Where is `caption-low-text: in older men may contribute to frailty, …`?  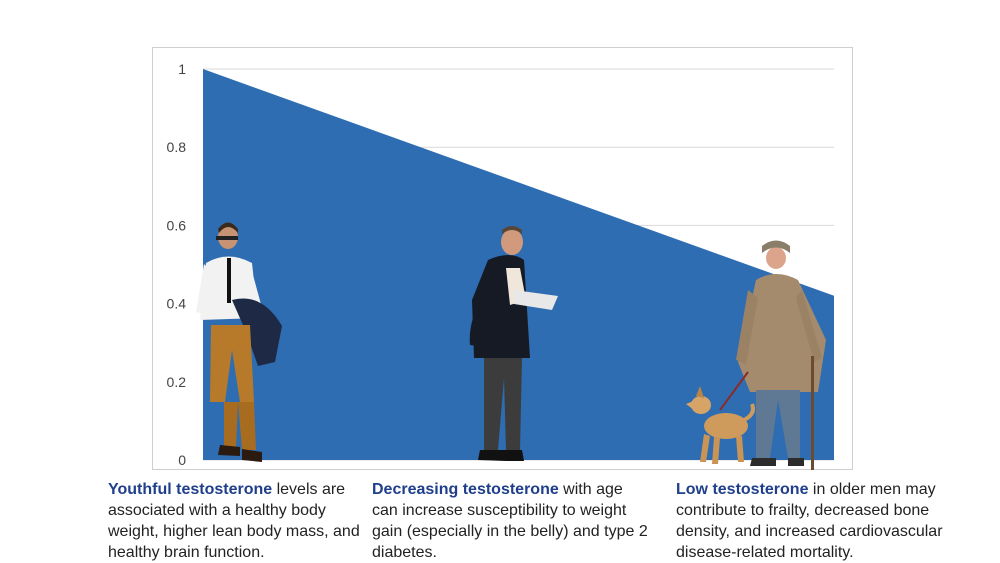 caption-low-text: in older men may contribute to frailty, … is located at coordinates (809, 521).